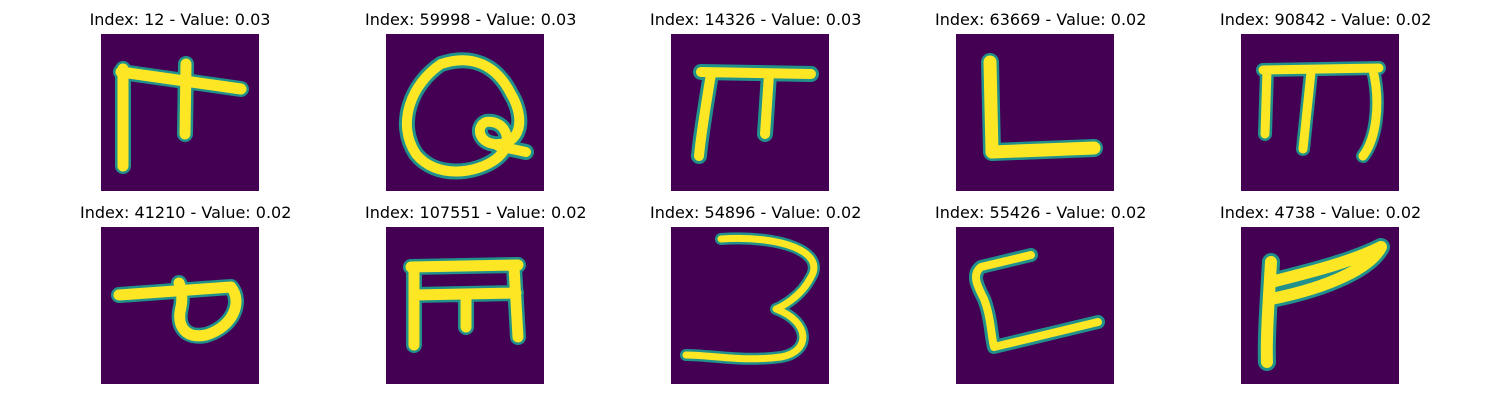 This screenshot has width=1500, height=400. Describe the element at coordinates (476, 212) in the screenshot. I see `panel-title: Index: 107551 - Value: 0.02` at that location.